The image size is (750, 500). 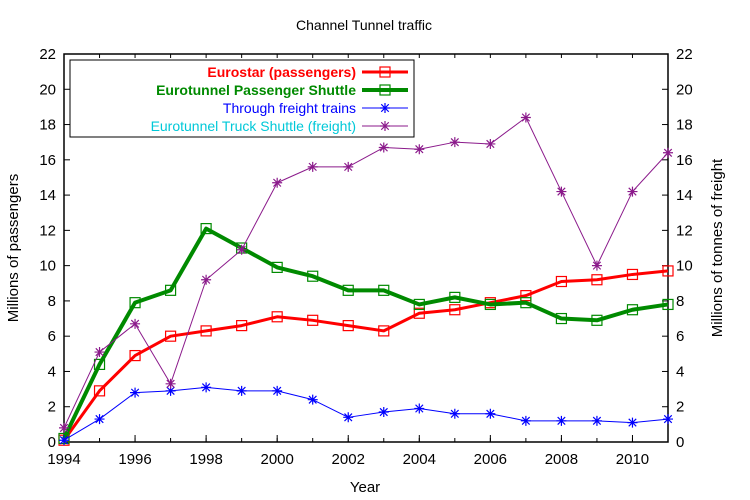 I want to click on left-axis-ticks: 0 2 4 6 8 10 12 14 16 18 20 22, so click(x=54, y=248).